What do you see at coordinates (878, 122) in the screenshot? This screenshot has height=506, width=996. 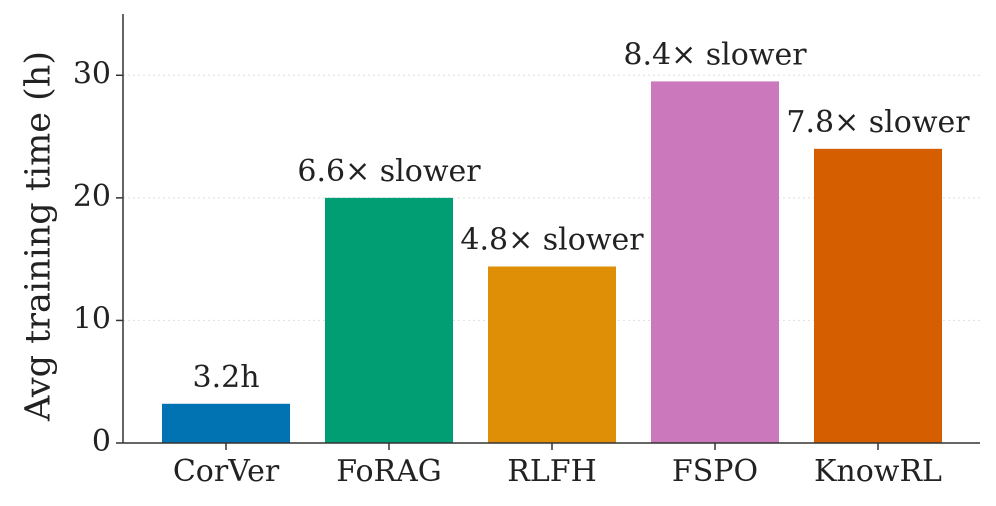 I see `bar-annotation: 7.8× slower` at bounding box center [878, 122].